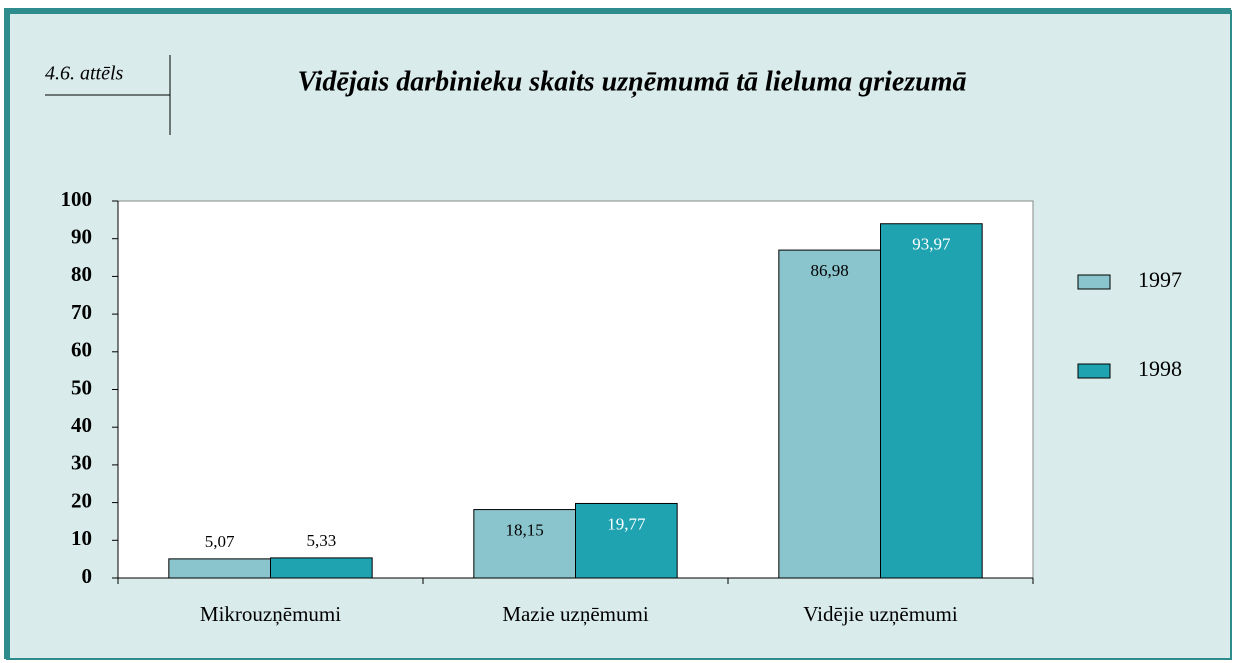  I want to click on y-tick-label: 80, so click(81, 274).